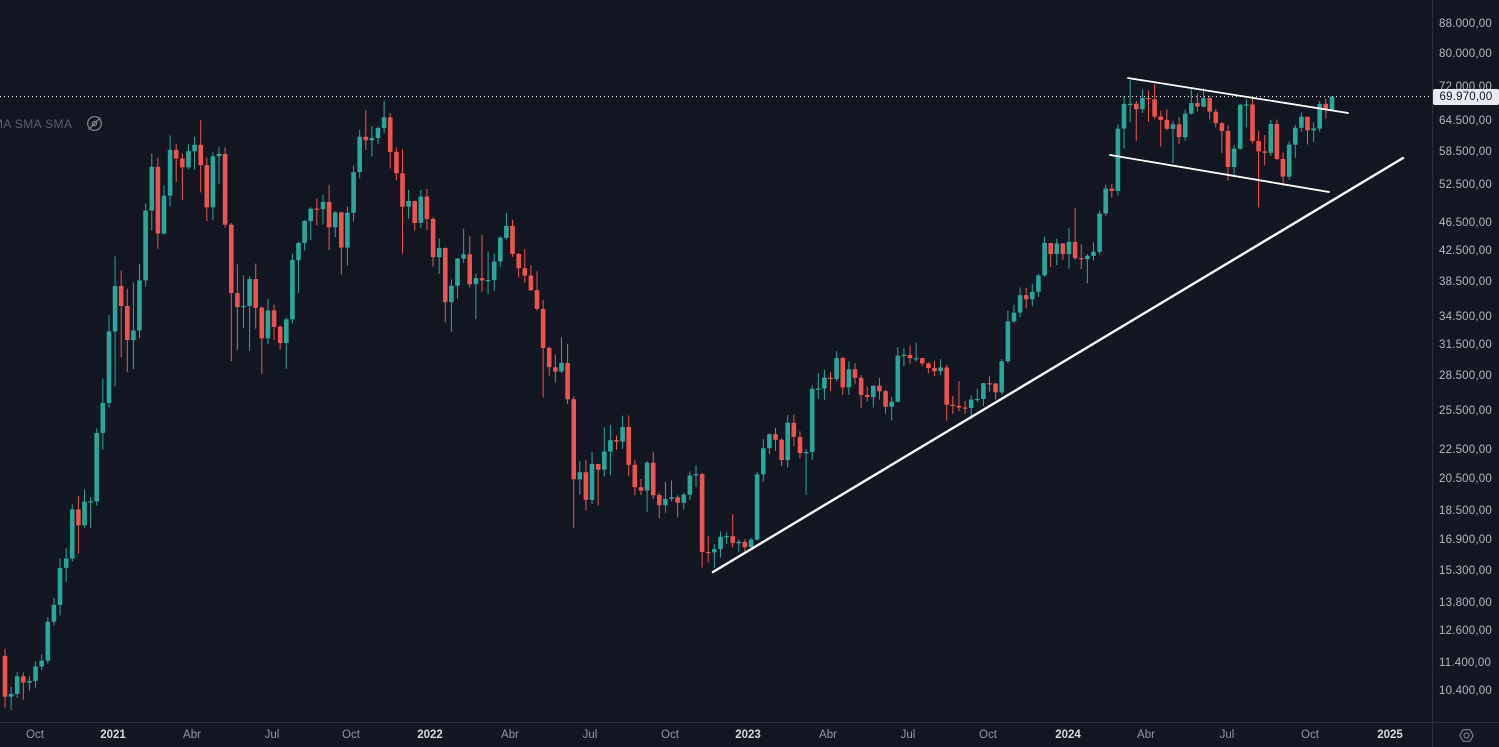 The height and width of the screenshot is (747, 1499). I want to click on time-axis-year-label: 2021, so click(113, 735).